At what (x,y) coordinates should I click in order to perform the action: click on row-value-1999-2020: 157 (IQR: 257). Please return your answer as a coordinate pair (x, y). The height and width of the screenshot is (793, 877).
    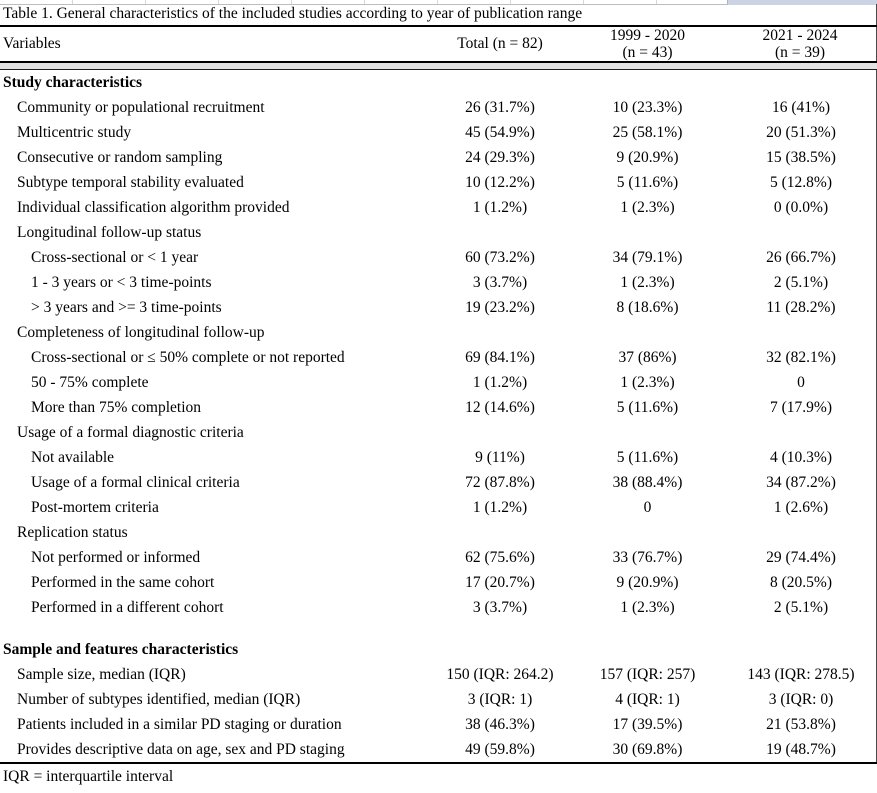
    Looking at the image, I should click on (647, 674).